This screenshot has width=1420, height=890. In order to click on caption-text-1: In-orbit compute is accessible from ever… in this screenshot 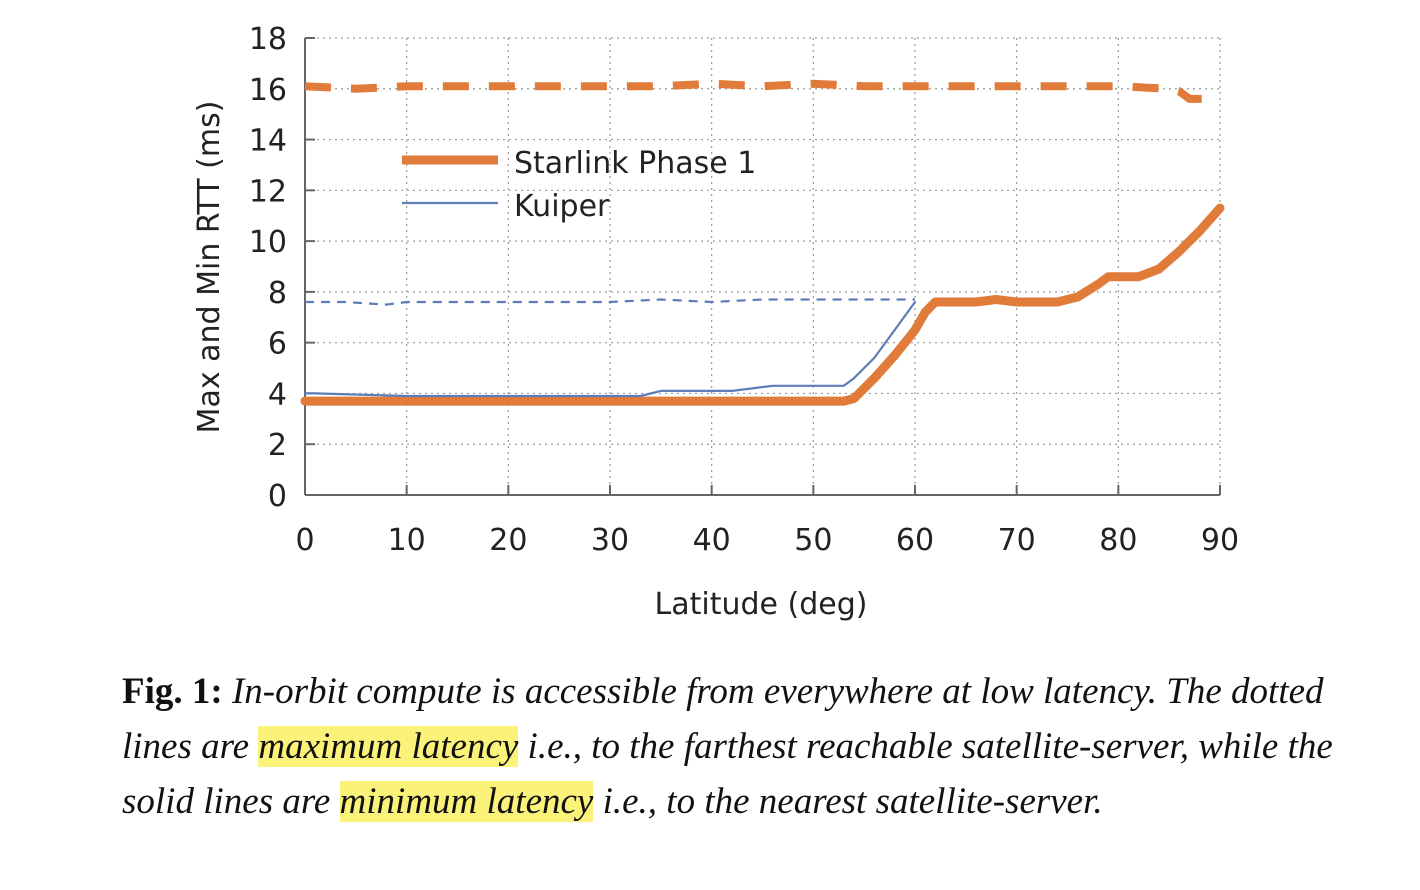, I will do `click(723, 719)`.